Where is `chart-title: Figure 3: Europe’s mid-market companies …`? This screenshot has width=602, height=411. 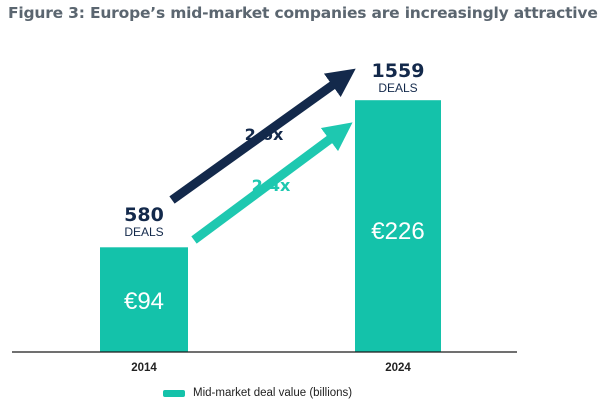
chart-title: Figure 3: Europe’s mid-market companies … is located at coordinates (303, 13).